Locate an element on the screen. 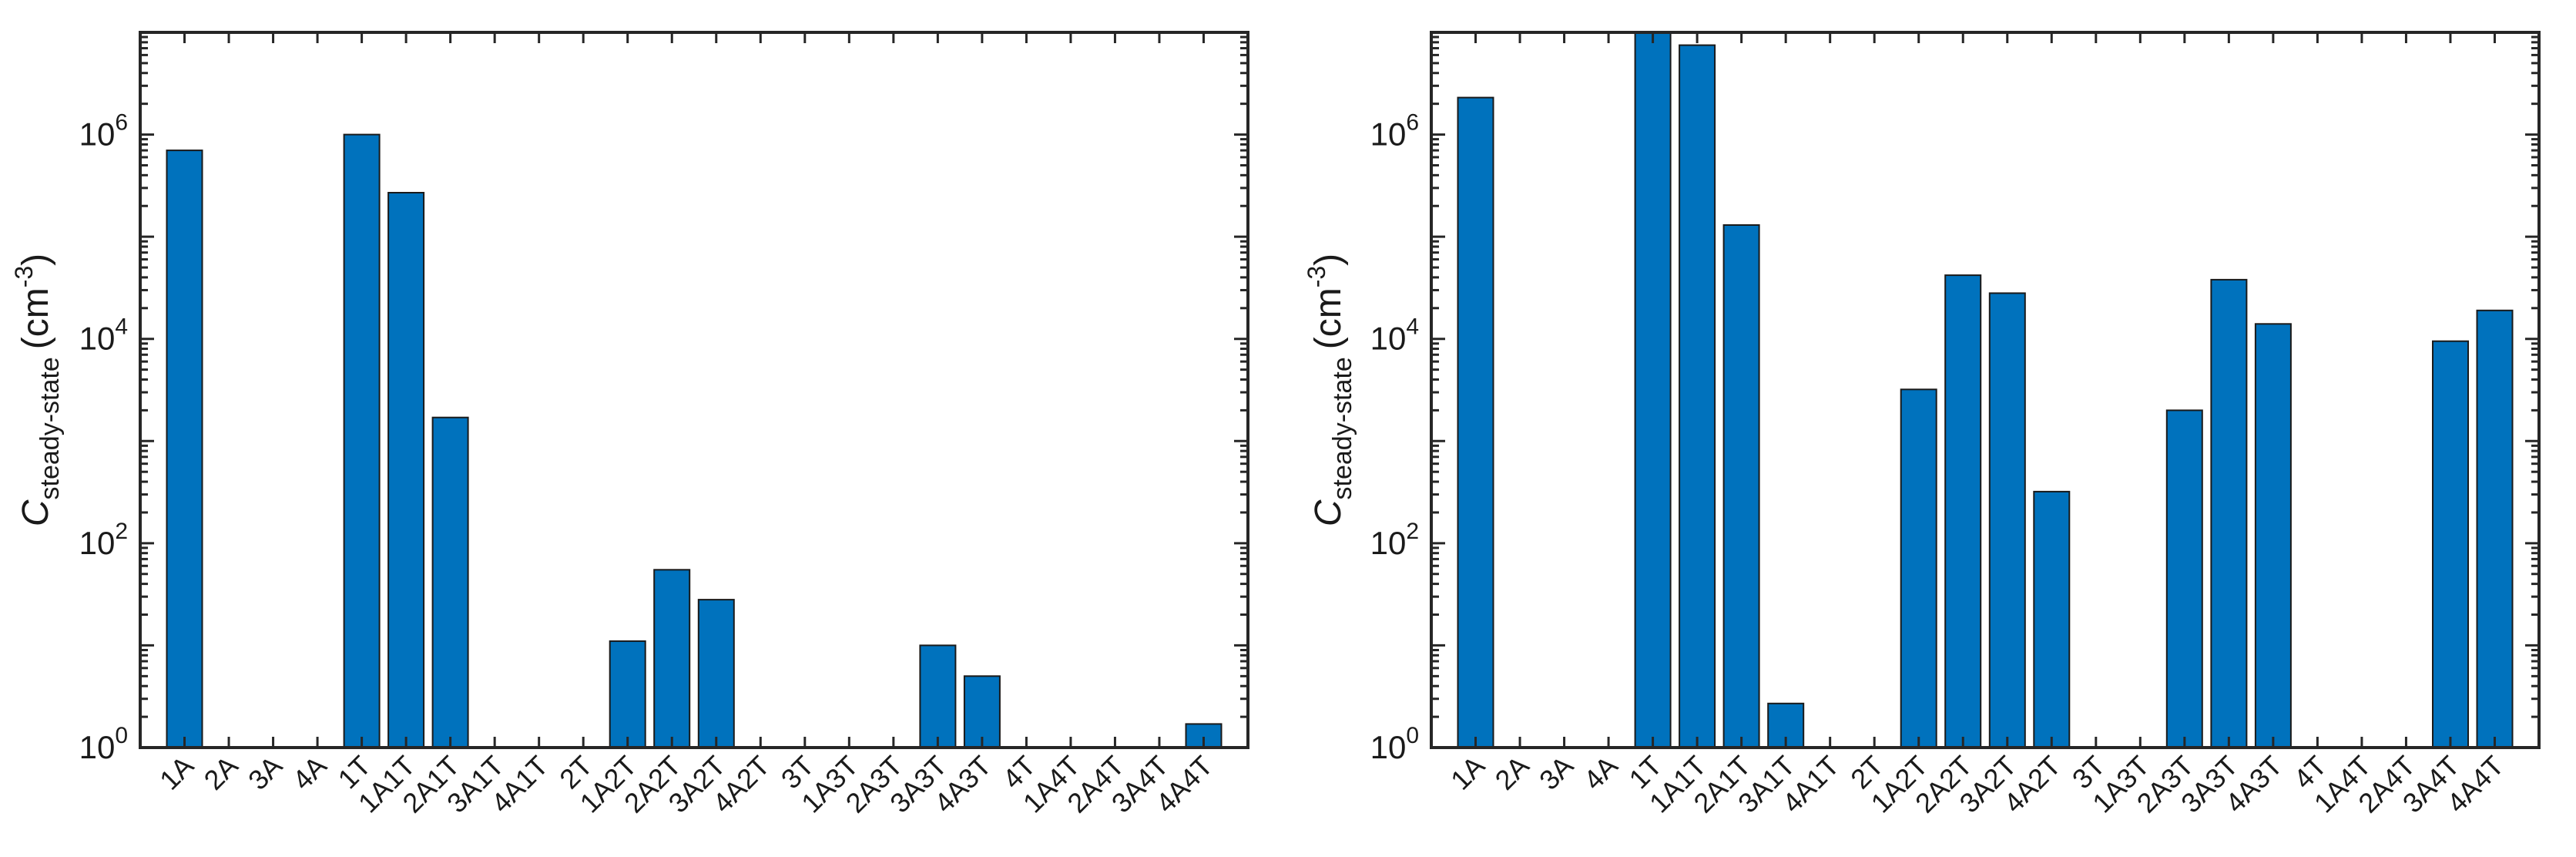 The width and height of the screenshot is (2576, 857). bar-2A3T is located at coordinates (2184, 579).